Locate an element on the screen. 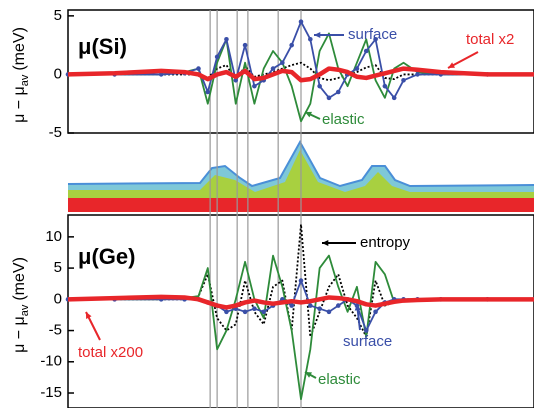 This screenshot has height=408, width=534. series-label: total x2 is located at coordinates (490, 39).